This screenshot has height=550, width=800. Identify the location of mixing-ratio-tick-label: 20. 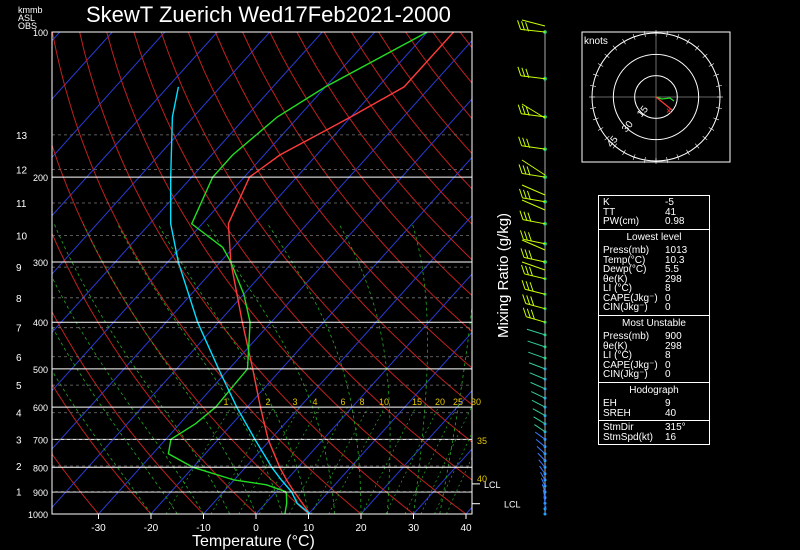
(440, 402).